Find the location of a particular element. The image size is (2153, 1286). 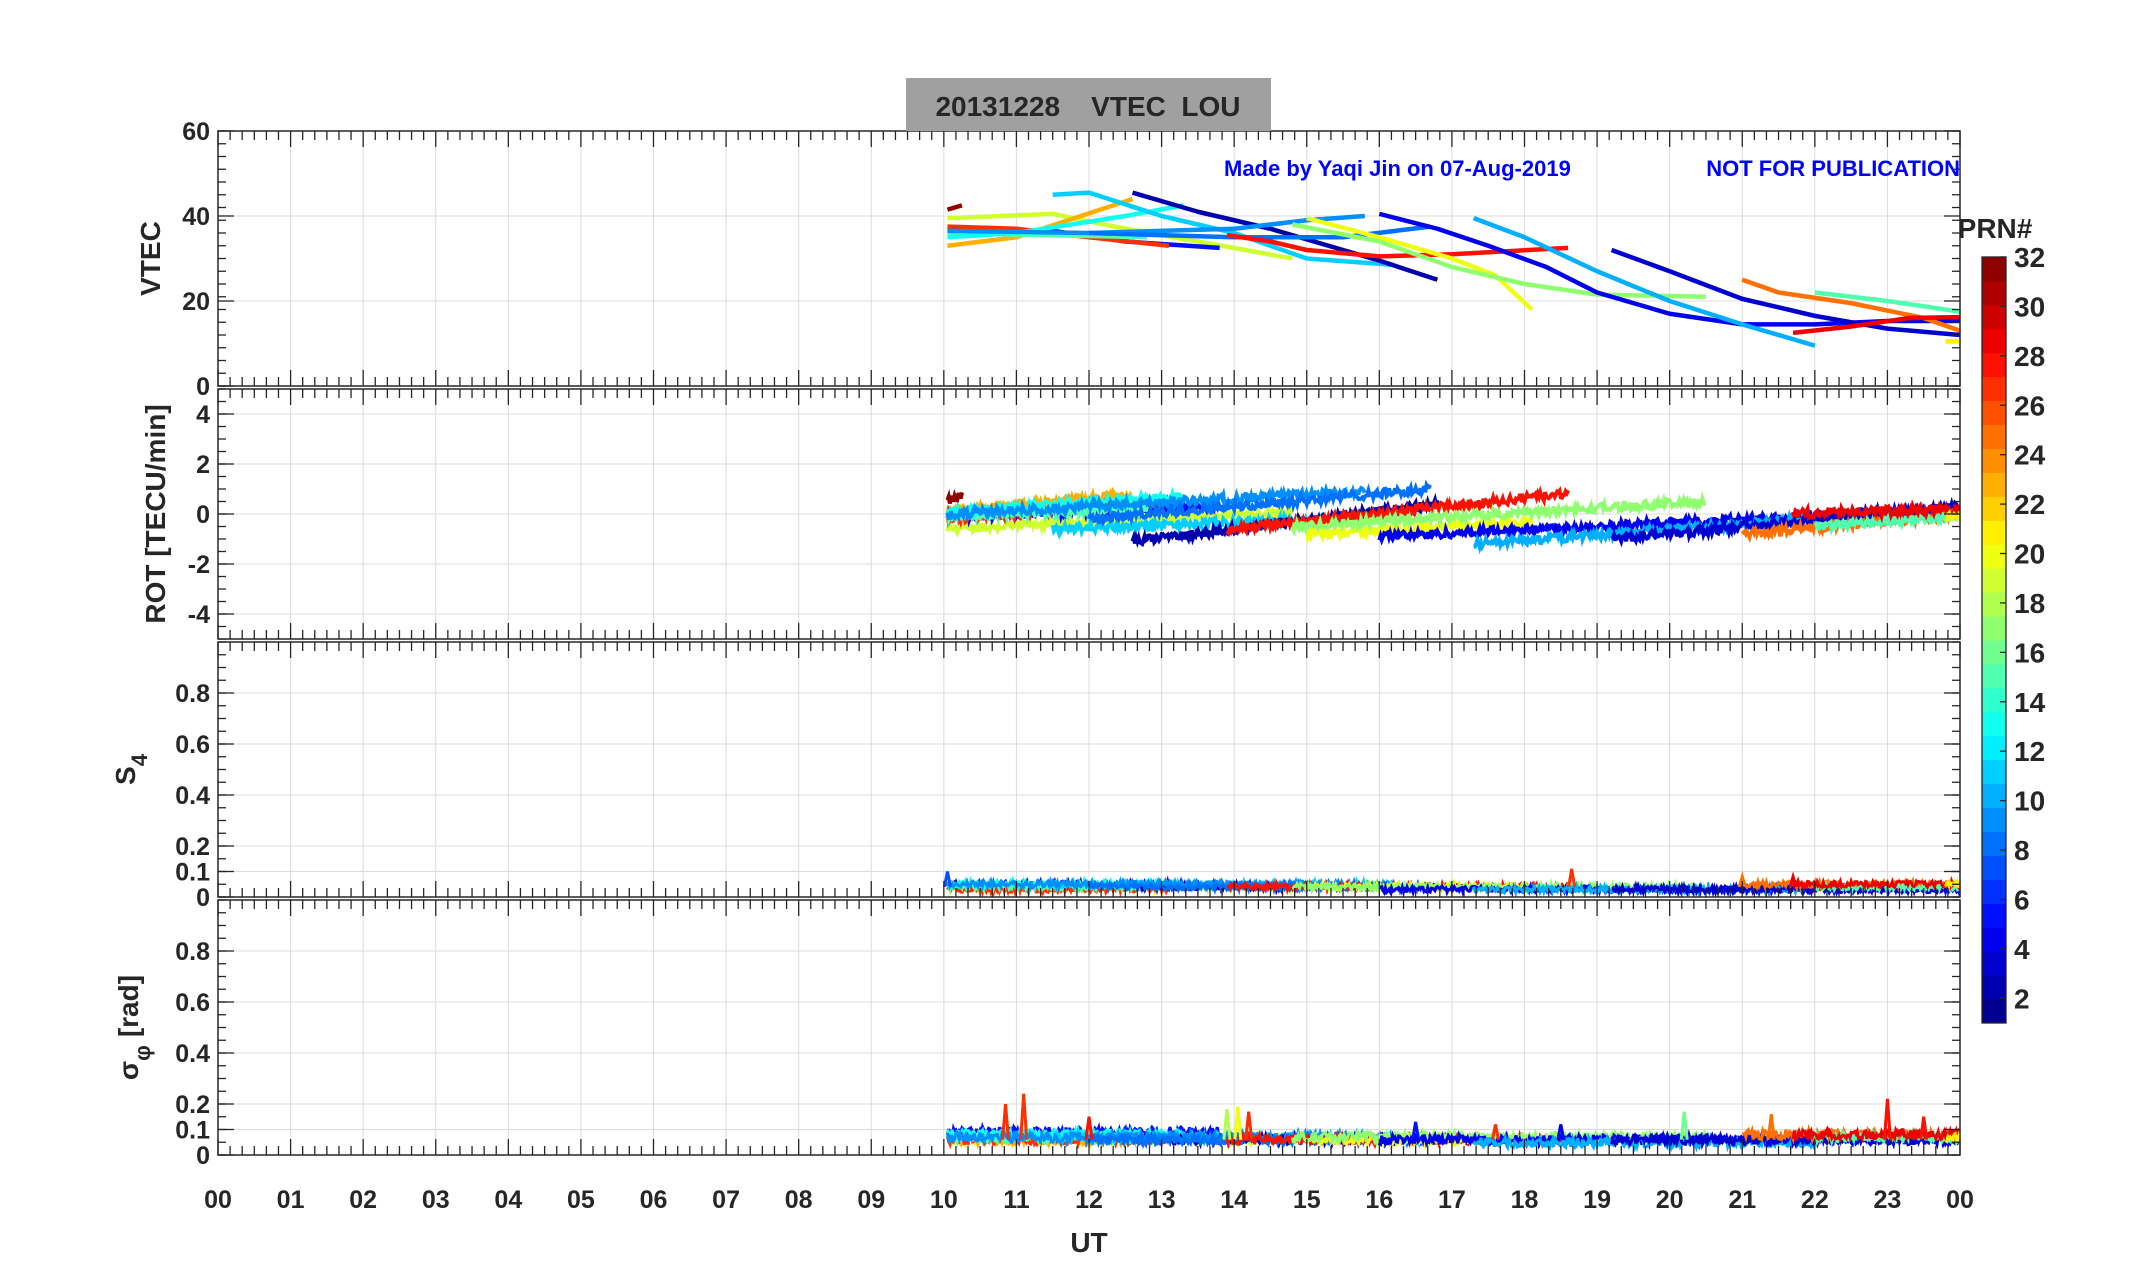

y-tick-label: 0.4 is located at coordinates (192, 1054).